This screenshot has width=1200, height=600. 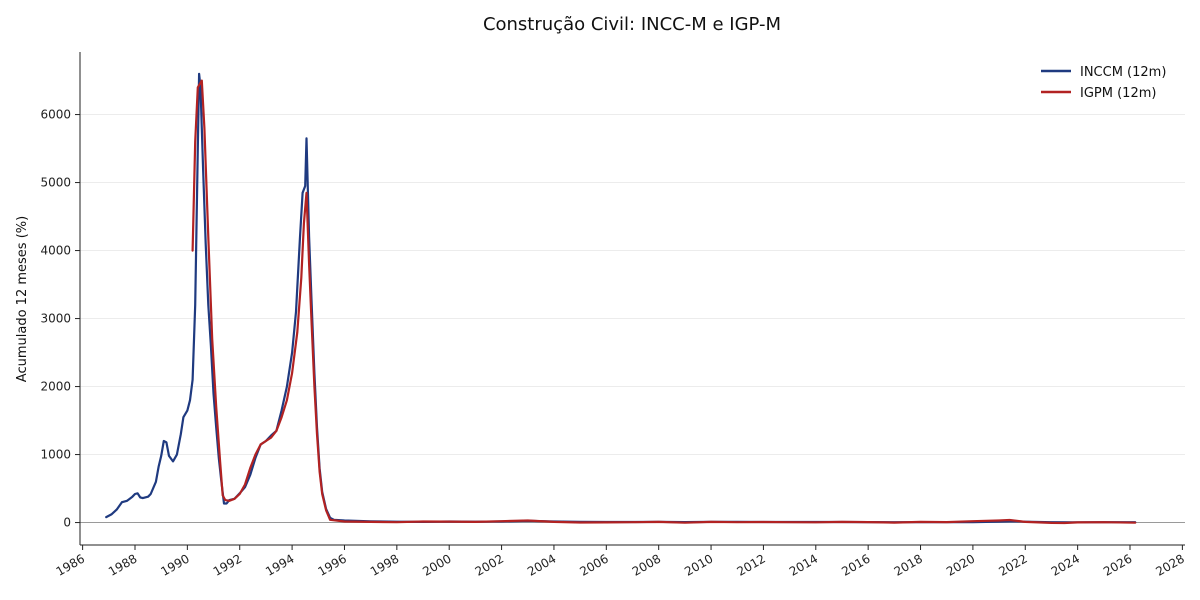 What do you see at coordinates (67, 523) in the screenshot?
I see `y-tick-label: 0` at bounding box center [67, 523].